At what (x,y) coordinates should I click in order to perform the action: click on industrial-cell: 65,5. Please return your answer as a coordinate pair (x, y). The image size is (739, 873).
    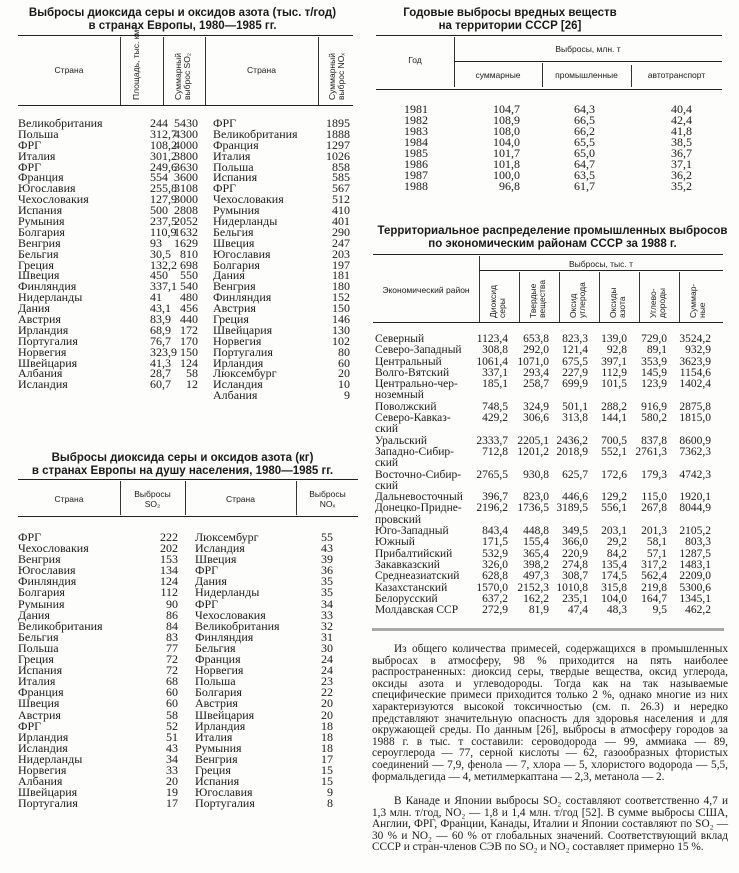
    Looking at the image, I should click on (584, 142).